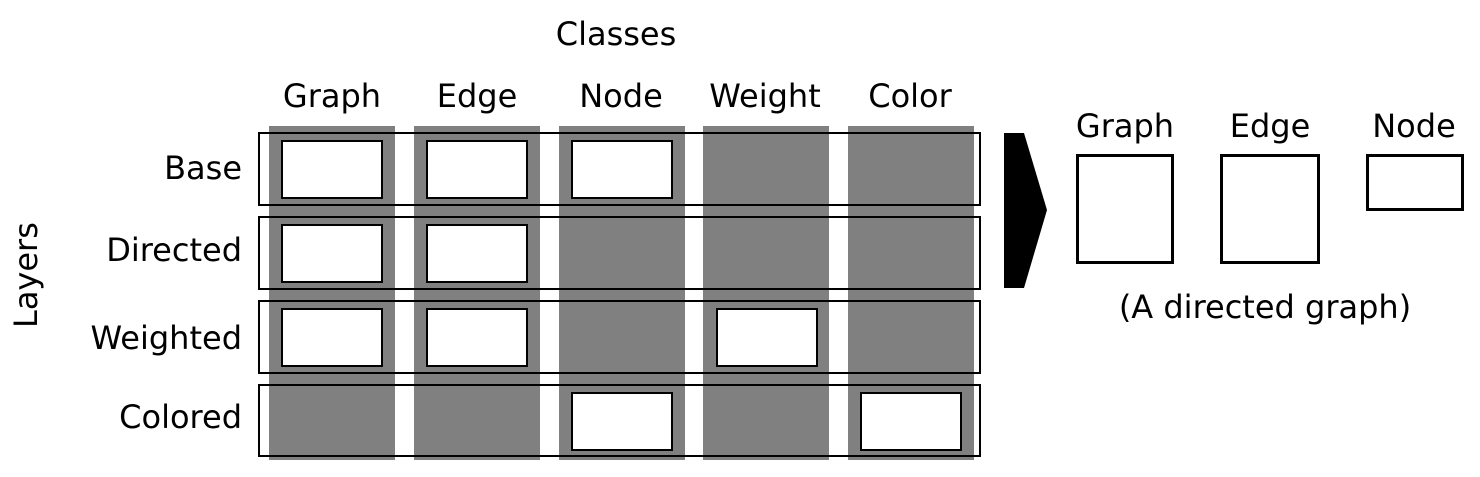 Image resolution: width=1480 pixels, height=477 pixels. What do you see at coordinates (1270, 209) in the screenshot?
I see `result-edge-box` at bounding box center [1270, 209].